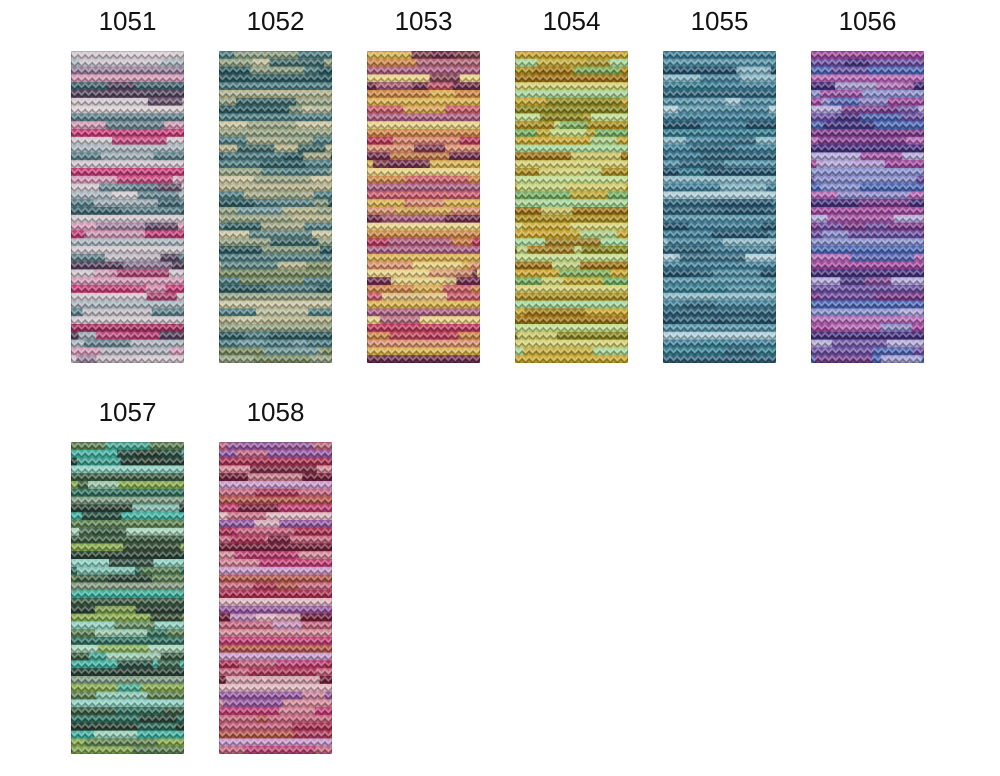 The height and width of the screenshot is (776, 1000). What do you see at coordinates (867, 21) in the screenshot?
I see `swatch-label-1056: 1056` at bounding box center [867, 21].